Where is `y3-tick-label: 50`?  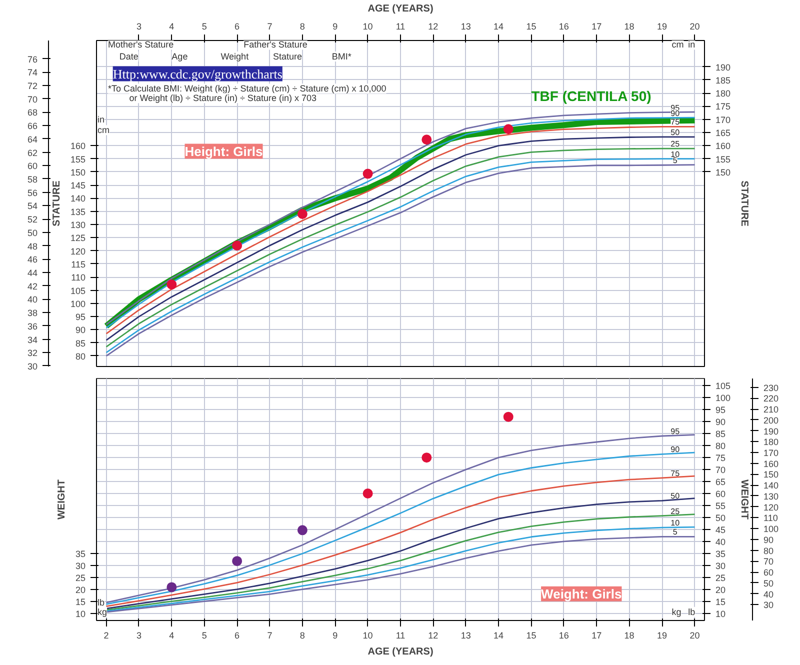
y3-tick-label: 50 is located at coordinates (32, 233).